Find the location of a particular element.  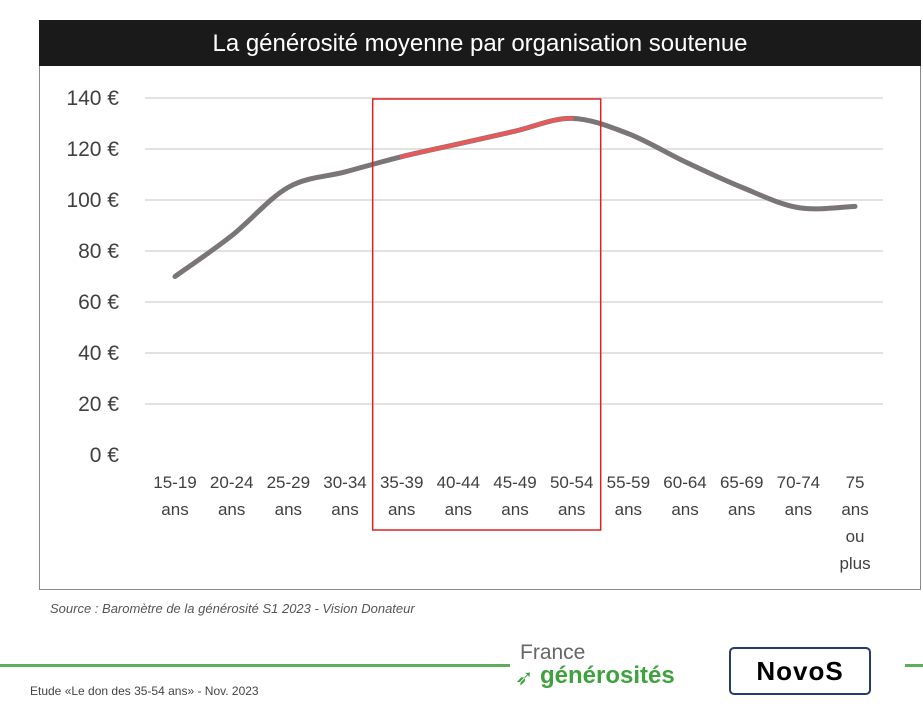

france-generosites-logo: France ➶ générosités is located at coordinates (595, 665).